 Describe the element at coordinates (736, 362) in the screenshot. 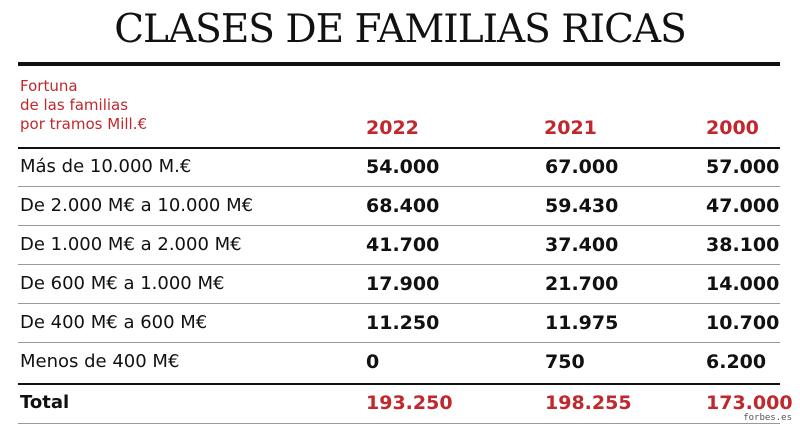

I see `cell-2000: 6.200` at that location.